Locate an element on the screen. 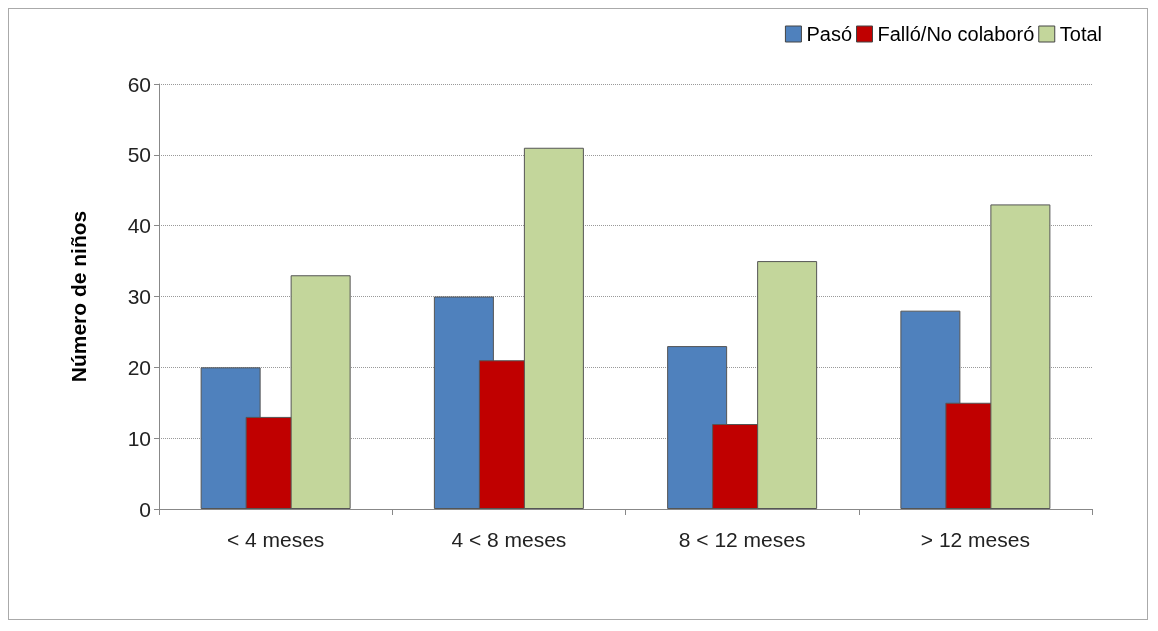 The image size is (1158, 631). legend-label: Pasó is located at coordinates (829, 34).